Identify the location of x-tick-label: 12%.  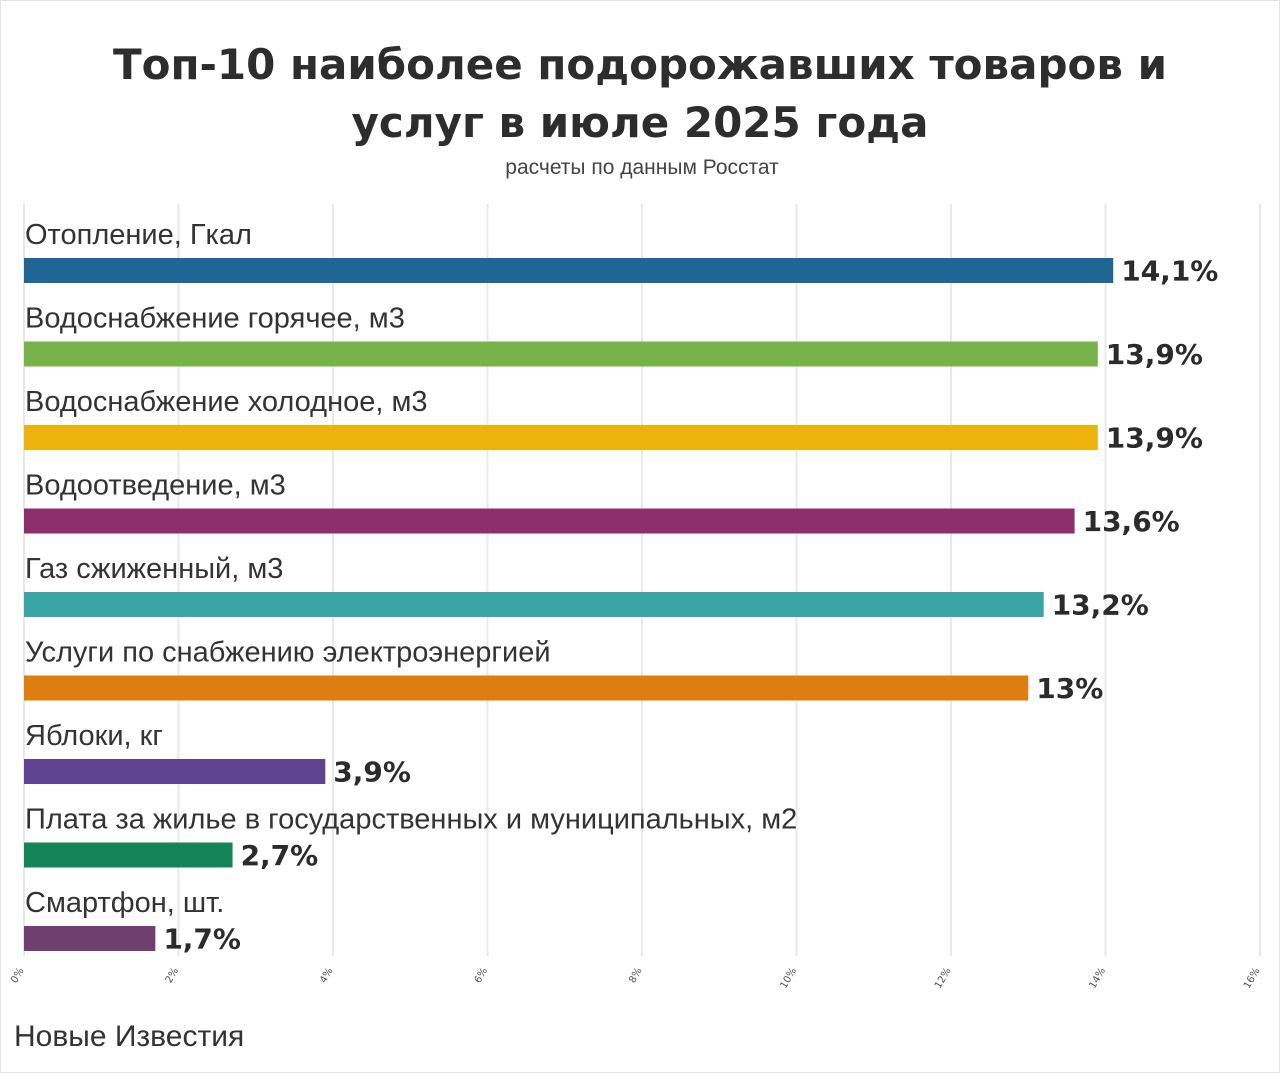
(943, 978).